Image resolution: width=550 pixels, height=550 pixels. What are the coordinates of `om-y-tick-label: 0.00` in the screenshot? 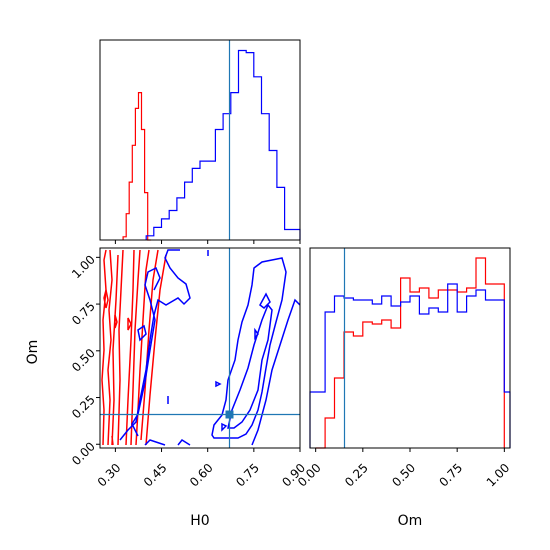 It's located at (83, 453).